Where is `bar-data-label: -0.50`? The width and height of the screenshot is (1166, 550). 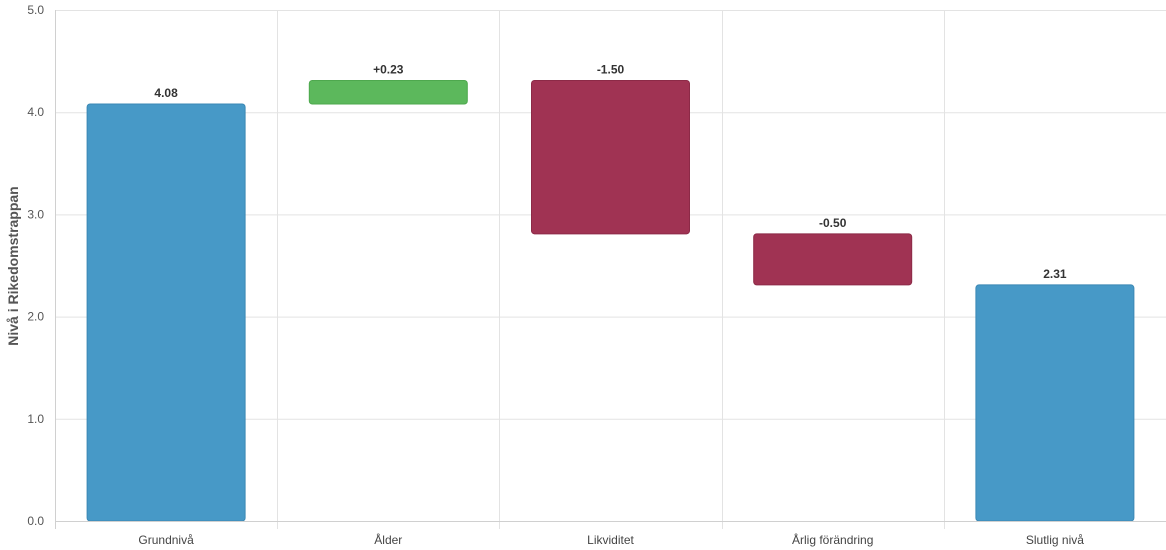 bar-data-label: -0.50 is located at coordinates (833, 223).